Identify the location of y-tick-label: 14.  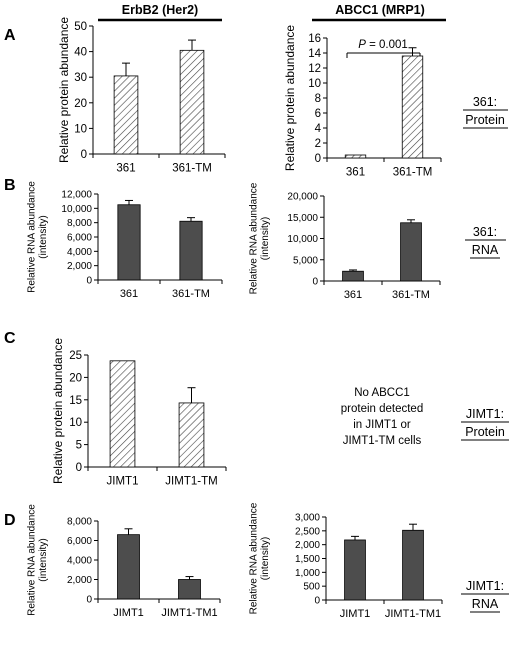
(314, 54).